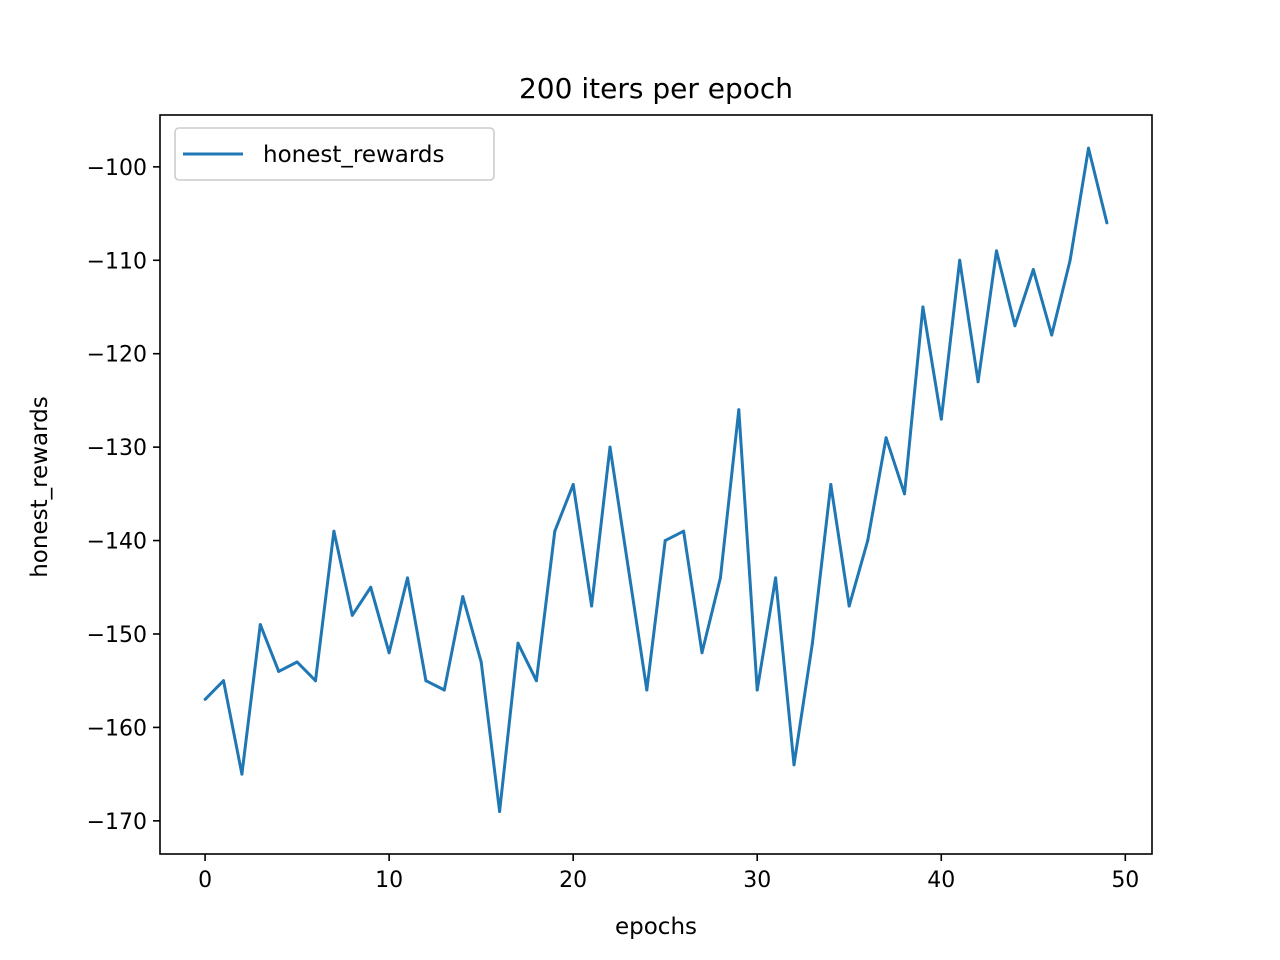  Describe the element at coordinates (389, 880) in the screenshot. I see `x-tick-label: 10` at that location.